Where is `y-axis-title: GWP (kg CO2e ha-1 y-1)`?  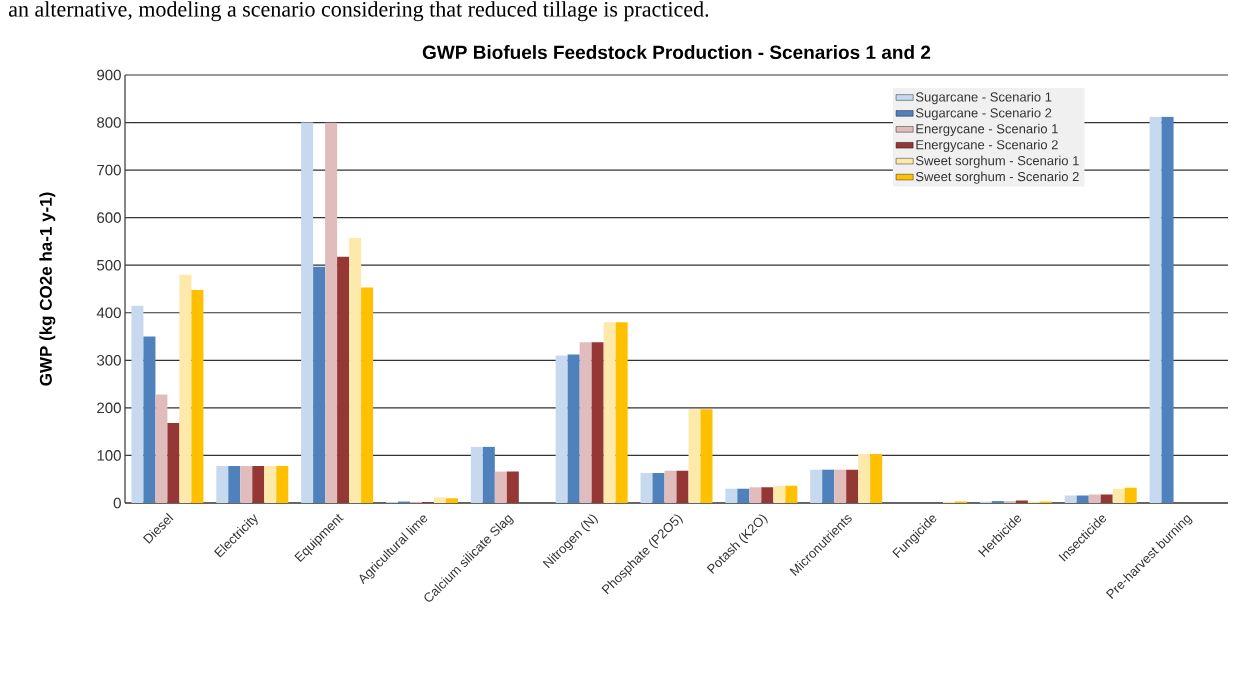
y-axis-title: GWP (kg CO2e ha-1 y-1) is located at coordinates (47, 289).